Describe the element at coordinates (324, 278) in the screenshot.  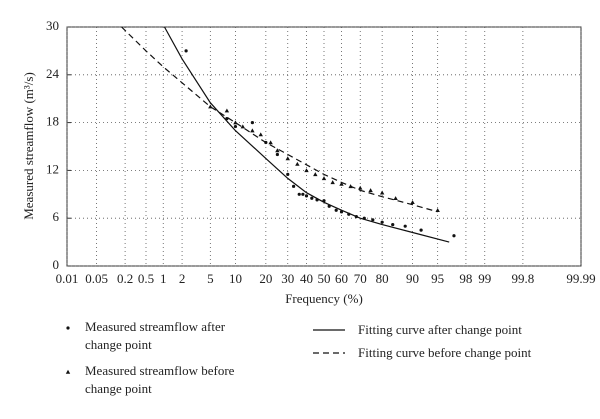
I see `x-tick-label: 50` at that location.